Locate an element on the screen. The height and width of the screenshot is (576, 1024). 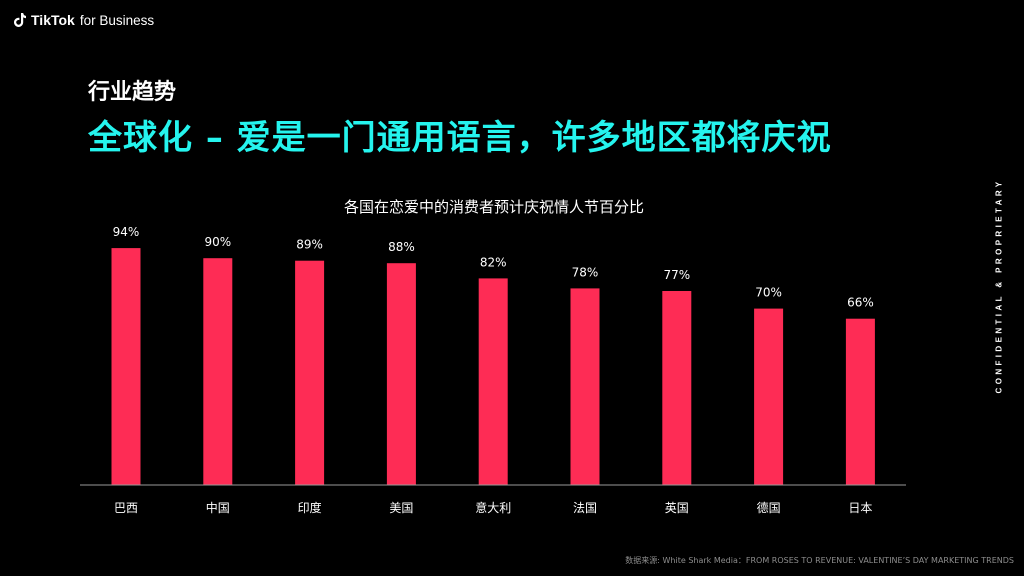
category-label: 印度 is located at coordinates (310, 507).